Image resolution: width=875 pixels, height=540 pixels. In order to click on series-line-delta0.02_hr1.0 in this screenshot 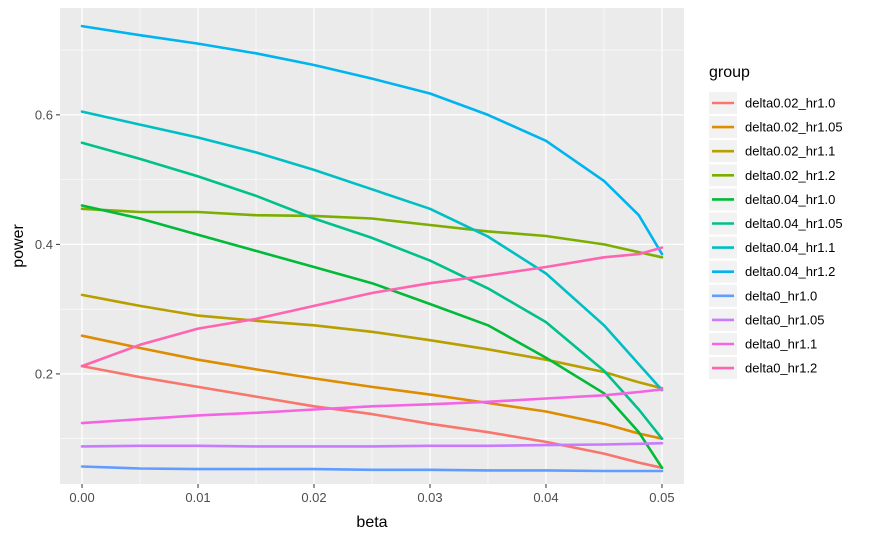, I will do `click(372, 417)`.